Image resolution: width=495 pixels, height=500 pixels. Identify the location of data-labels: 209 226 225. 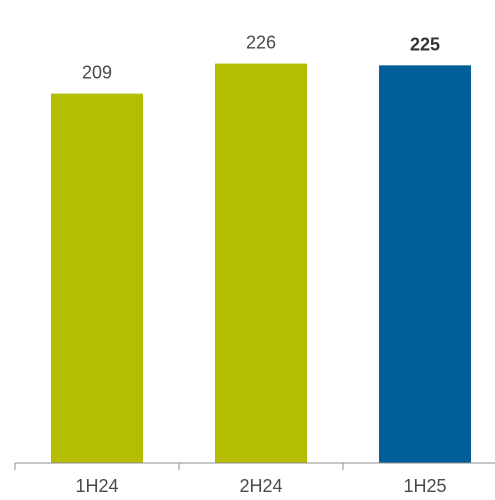
(261, 58).